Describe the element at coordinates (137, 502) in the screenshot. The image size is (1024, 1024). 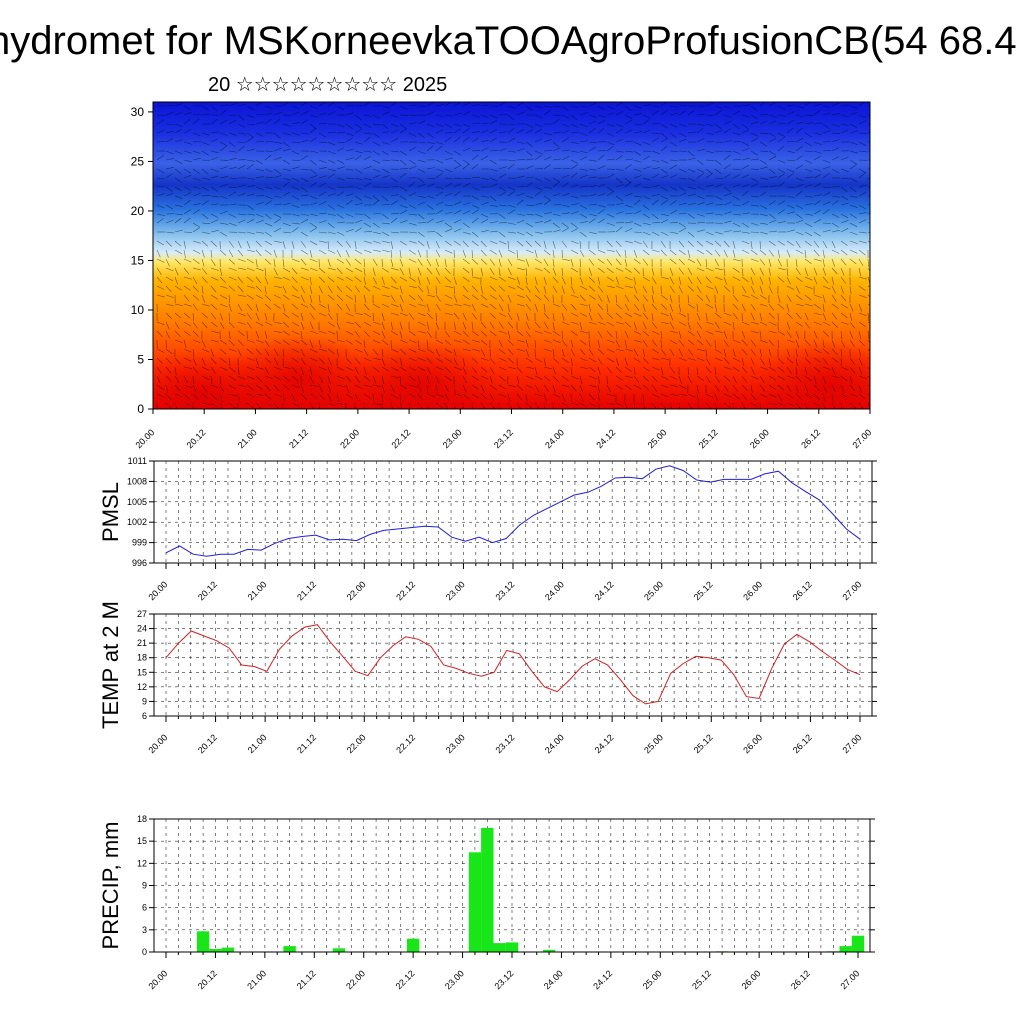
I see `y-tick-label: 1005` at that location.